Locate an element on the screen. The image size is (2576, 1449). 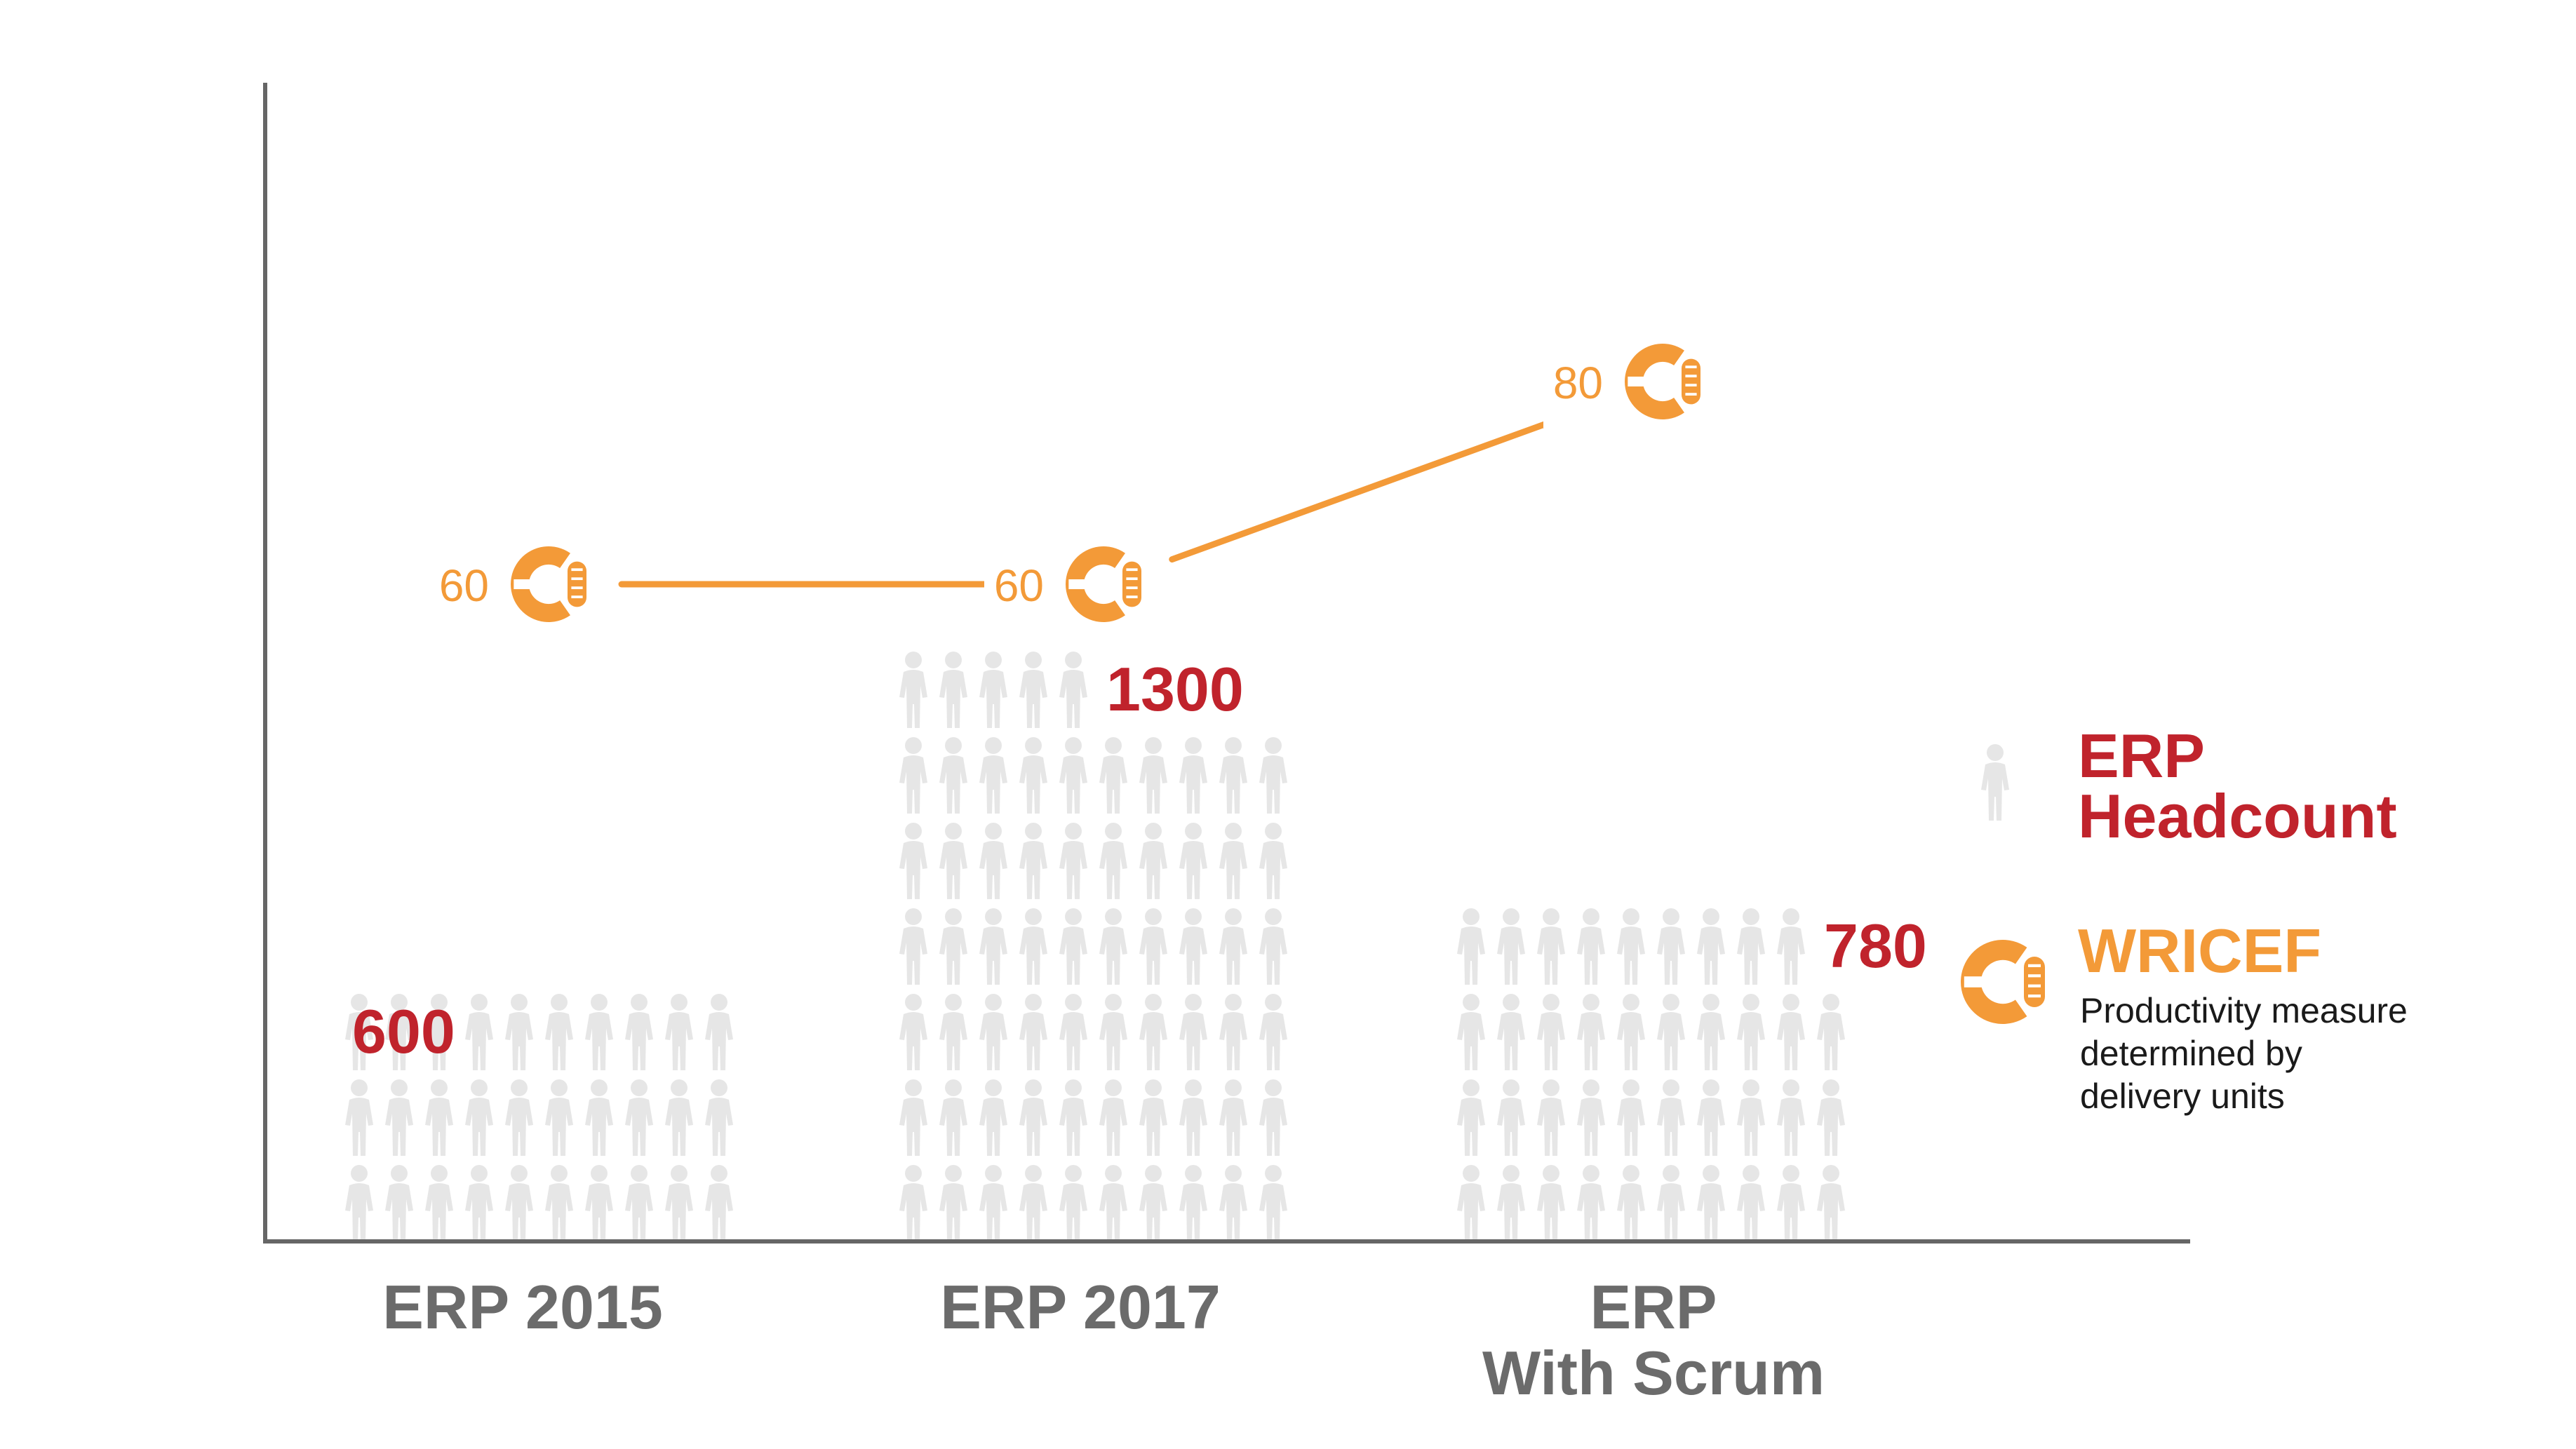
wricef-line-segment is located at coordinates (1378, 485).